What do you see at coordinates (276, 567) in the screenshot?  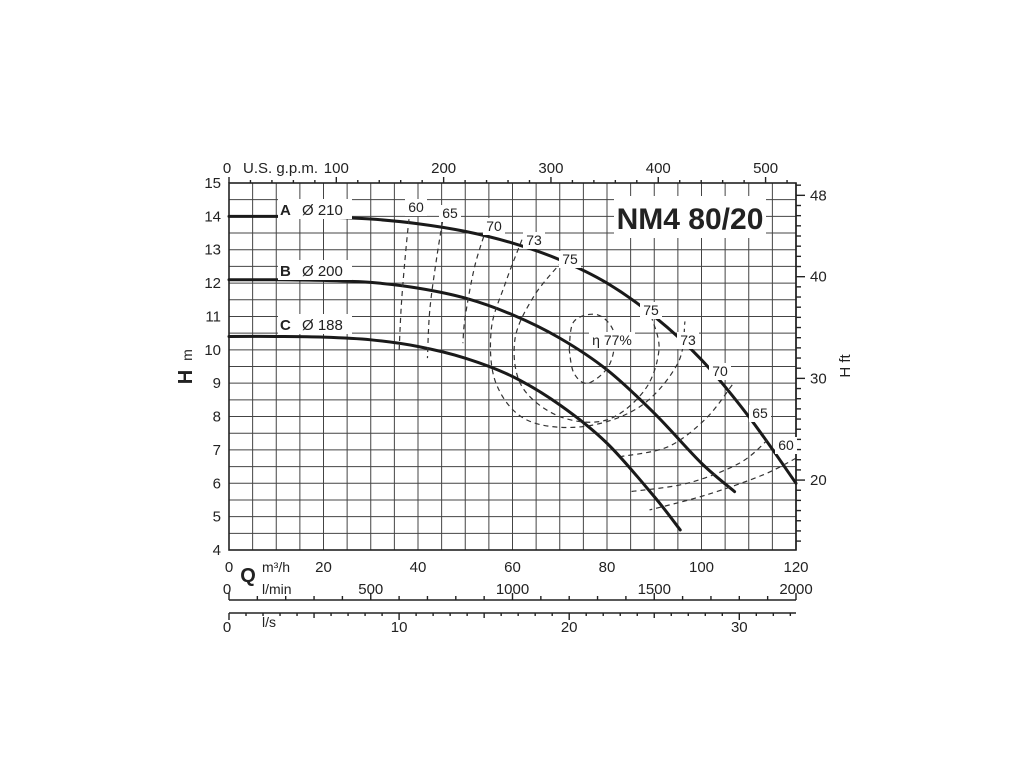 I see `x-axis-unit: m³/h` at bounding box center [276, 567].